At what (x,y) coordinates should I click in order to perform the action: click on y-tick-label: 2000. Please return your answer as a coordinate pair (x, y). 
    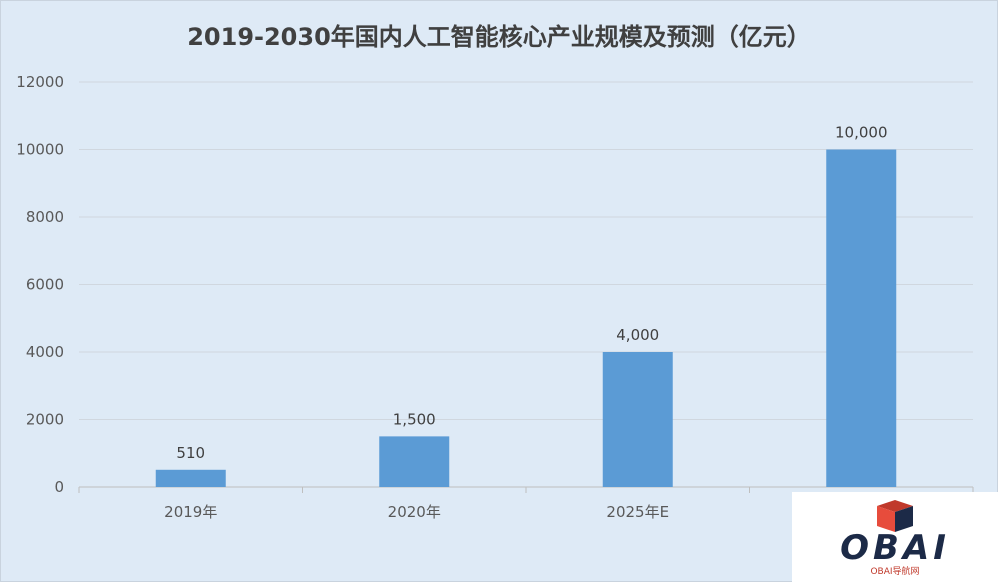
    Looking at the image, I should click on (45, 420).